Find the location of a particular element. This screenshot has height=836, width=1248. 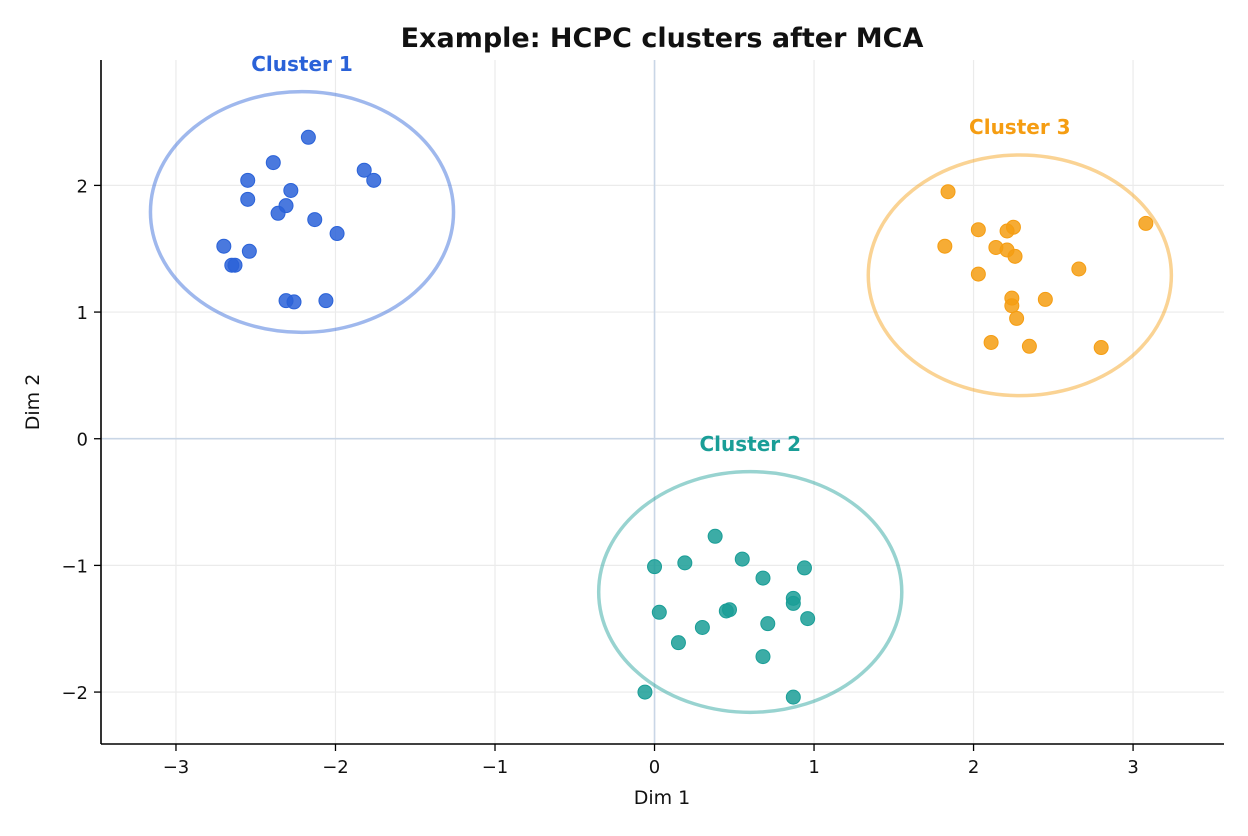

x-tick-label: 2 is located at coordinates (973, 767).